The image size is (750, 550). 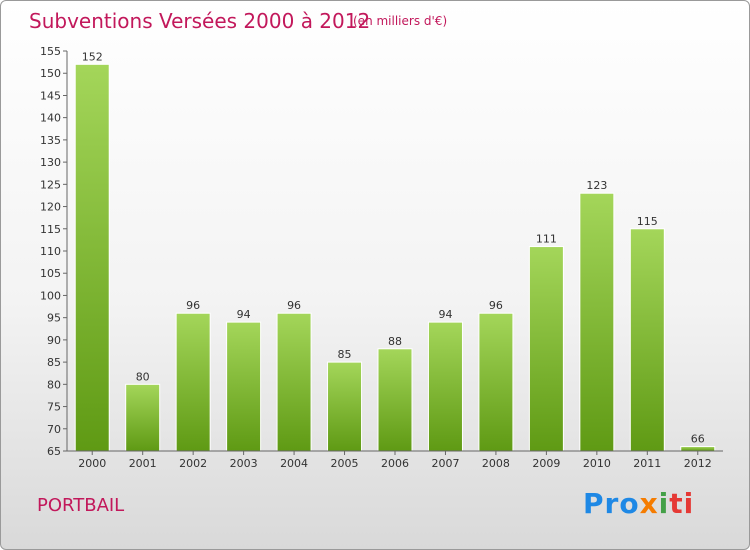 I want to click on bar-2002, so click(x=193, y=382).